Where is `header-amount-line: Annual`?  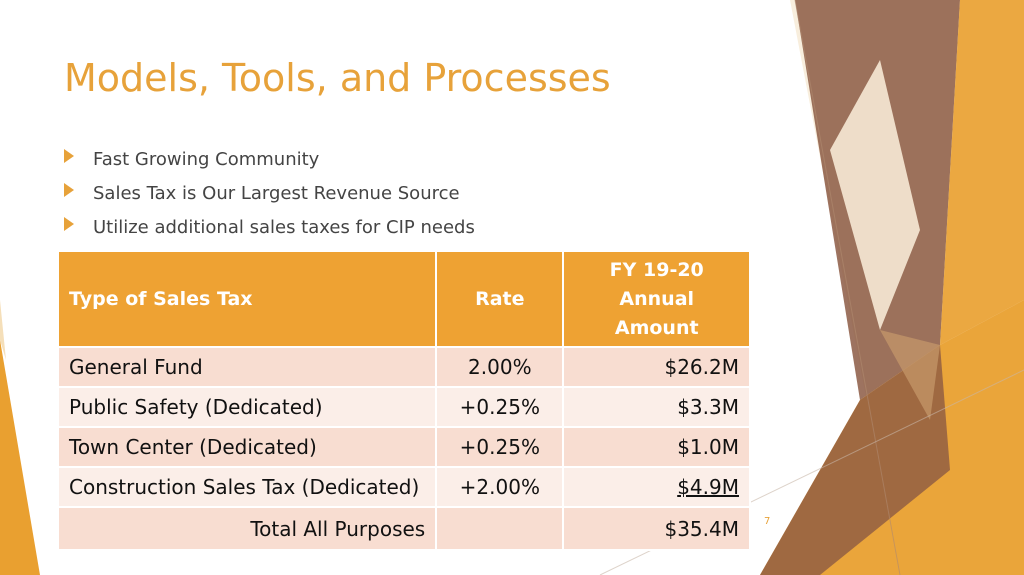
header-amount-line: Annual is located at coordinates (657, 298).